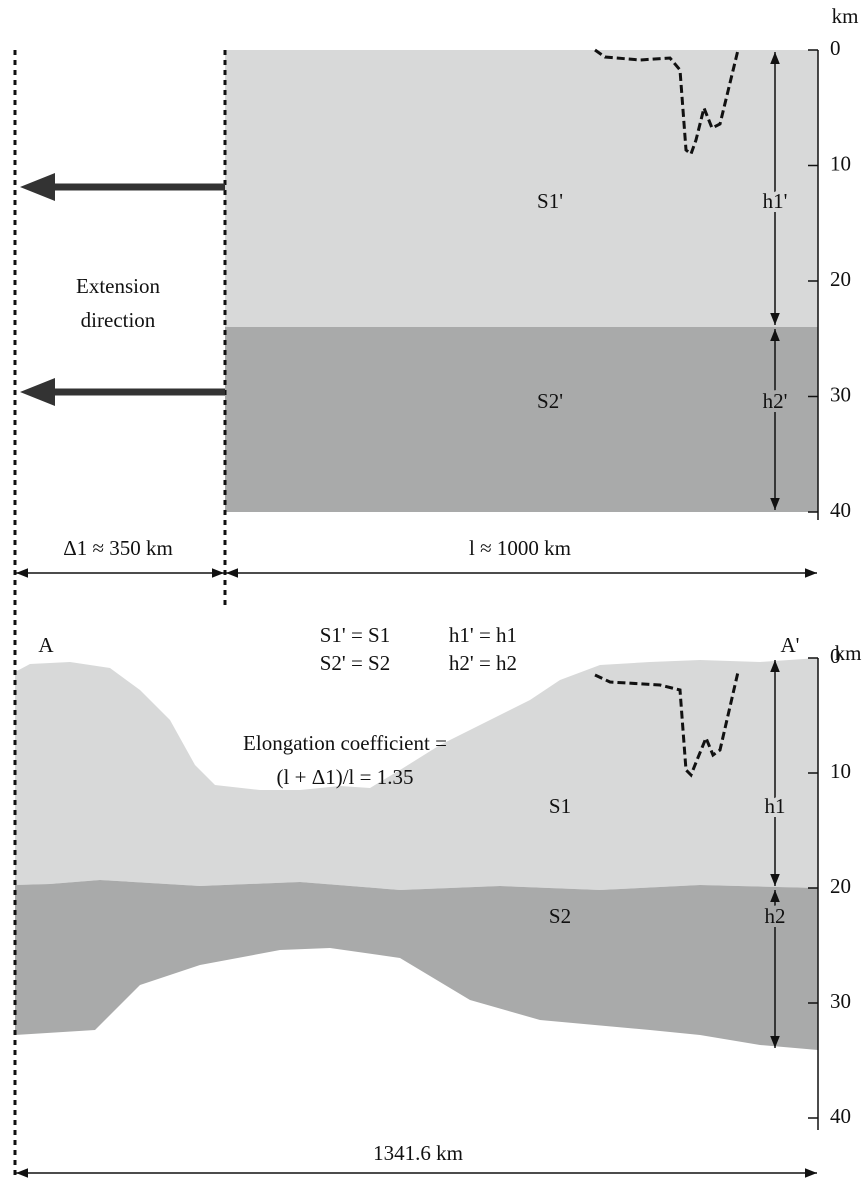 This screenshot has height=1179, width=866. What do you see at coordinates (416, 965) in the screenshot?
I see `layer-s2` at bounding box center [416, 965].